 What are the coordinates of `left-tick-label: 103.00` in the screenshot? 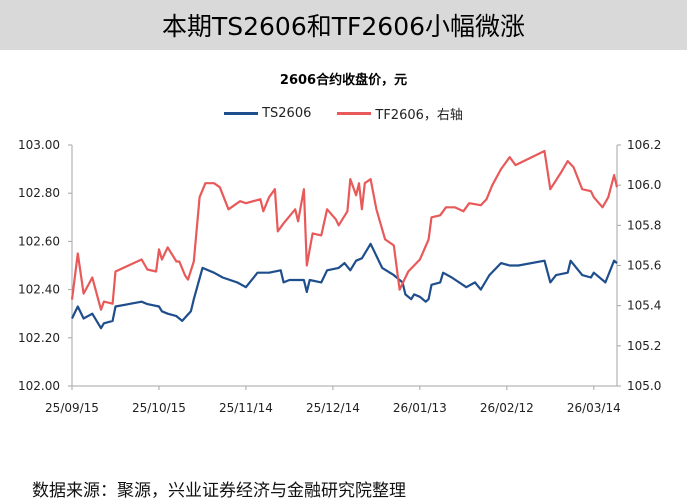 It's located at (39, 145).